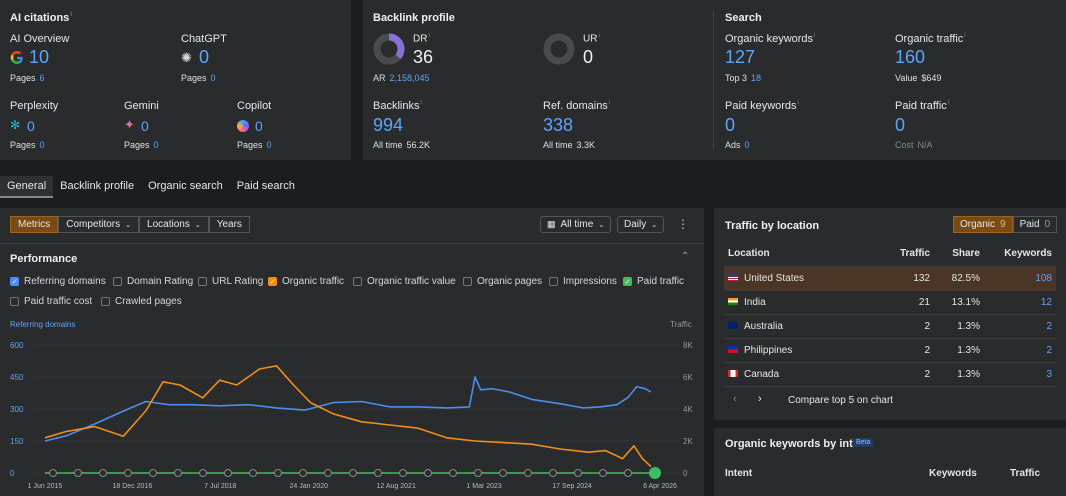  Describe the element at coordinates (58, 281) in the screenshot. I see `checkbox-referring-domains: ✓ Referring domains` at that location.